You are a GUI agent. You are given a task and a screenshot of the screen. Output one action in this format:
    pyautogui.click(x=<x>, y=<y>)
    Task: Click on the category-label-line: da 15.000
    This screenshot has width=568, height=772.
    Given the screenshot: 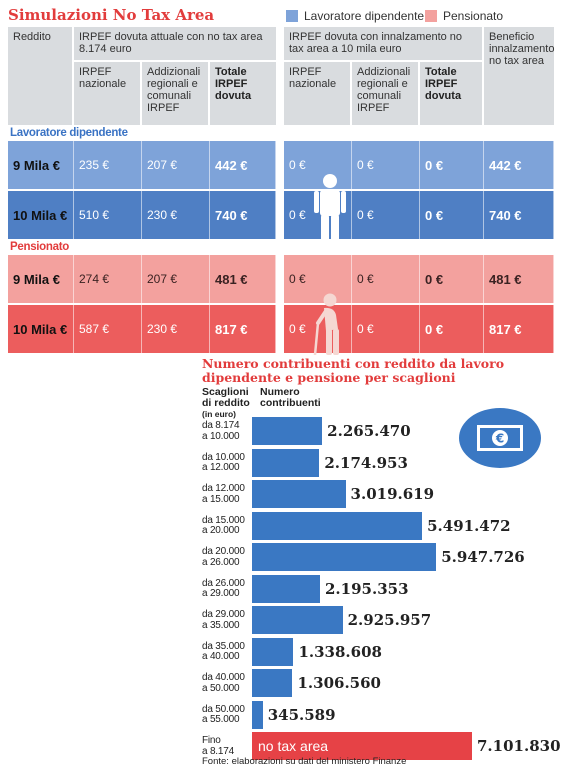 What is the action you would take?
    pyautogui.click(x=223, y=520)
    